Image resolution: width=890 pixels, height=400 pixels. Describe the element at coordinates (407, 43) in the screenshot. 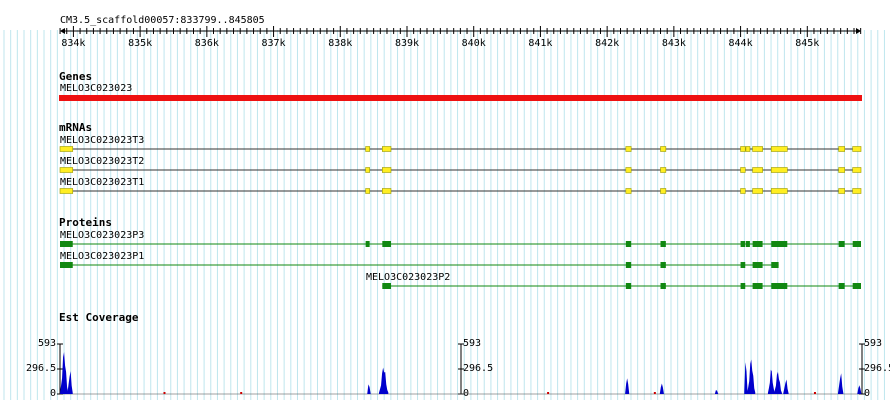

I see `ruler-tick-label: 839k` at that location.